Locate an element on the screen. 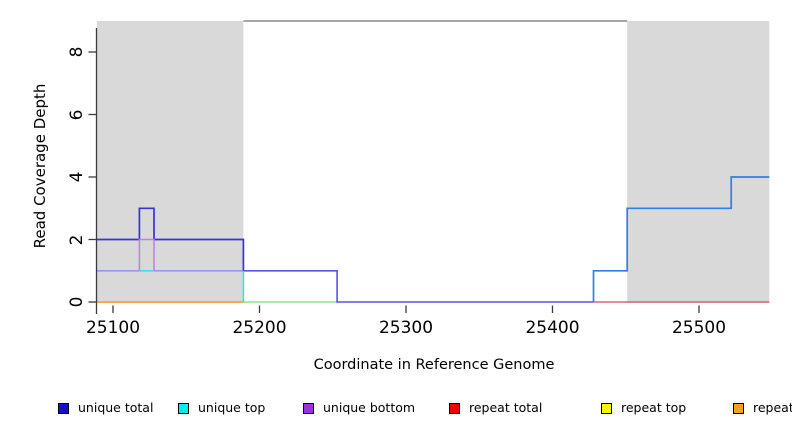 The image size is (792, 432). legend-label: unique bottom is located at coordinates (369, 407).